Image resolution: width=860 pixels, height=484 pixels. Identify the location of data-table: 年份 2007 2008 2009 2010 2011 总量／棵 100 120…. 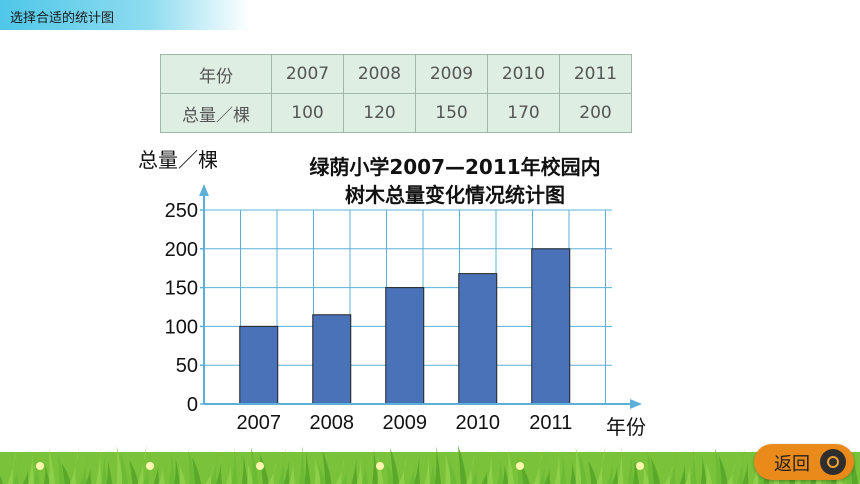
(396, 93).